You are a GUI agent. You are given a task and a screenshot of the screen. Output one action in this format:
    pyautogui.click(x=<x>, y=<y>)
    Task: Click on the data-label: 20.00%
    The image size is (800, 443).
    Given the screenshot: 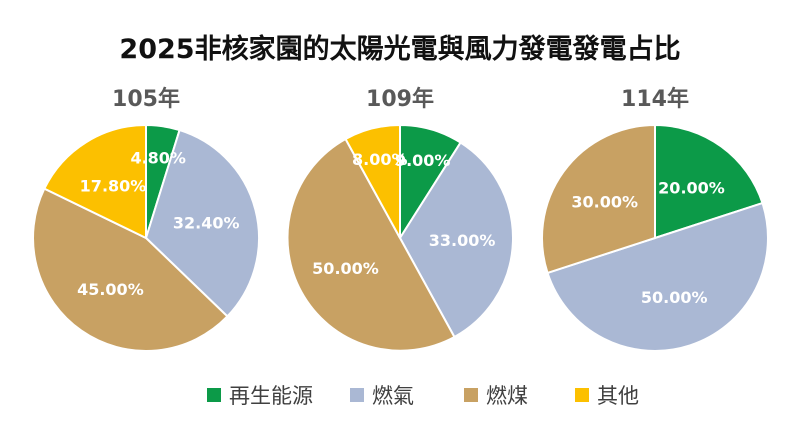 What is the action you would take?
    pyautogui.click(x=691, y=188)
    